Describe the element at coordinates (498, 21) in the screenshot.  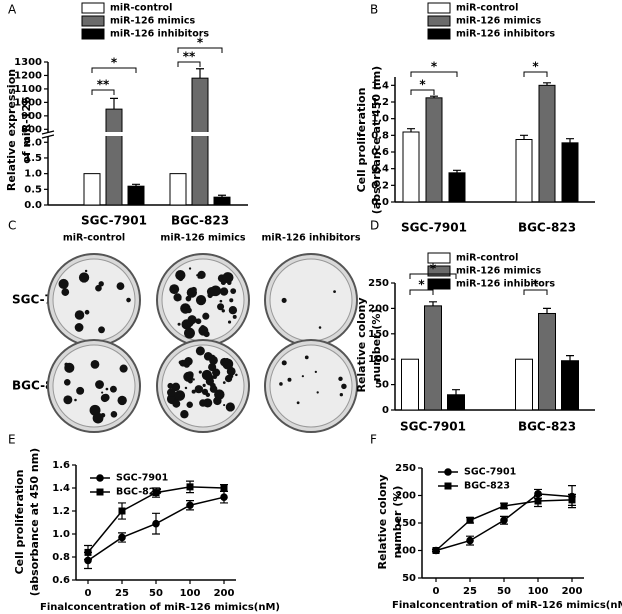
I see `legend-label: miR-126 mimics` at that location.